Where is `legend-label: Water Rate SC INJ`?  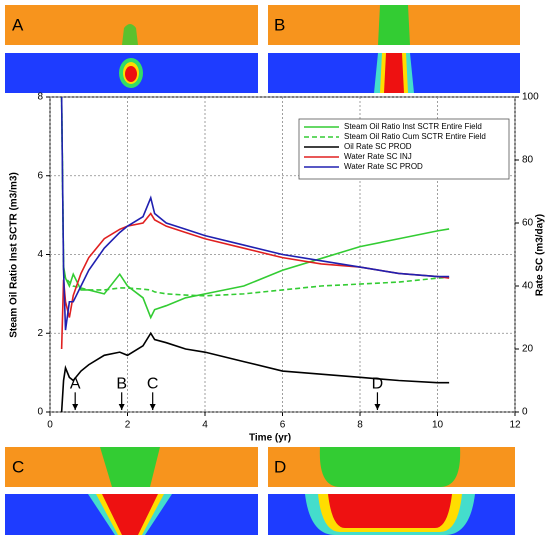
legend-label: Water Rate SC INJ is located at coordinates (378, 156).